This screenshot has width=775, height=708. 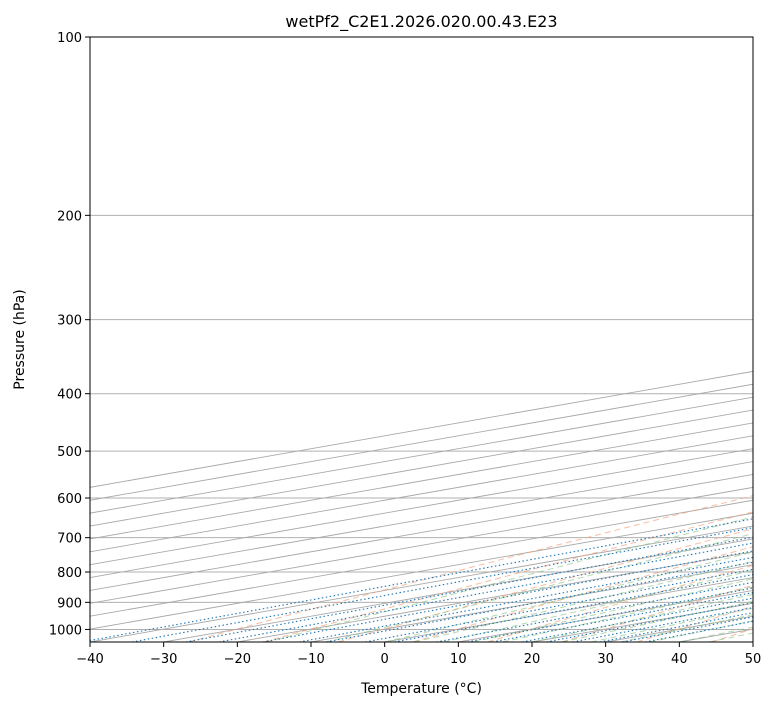 I want to click on y-tick-label: 300, so click(x=69, y=321).